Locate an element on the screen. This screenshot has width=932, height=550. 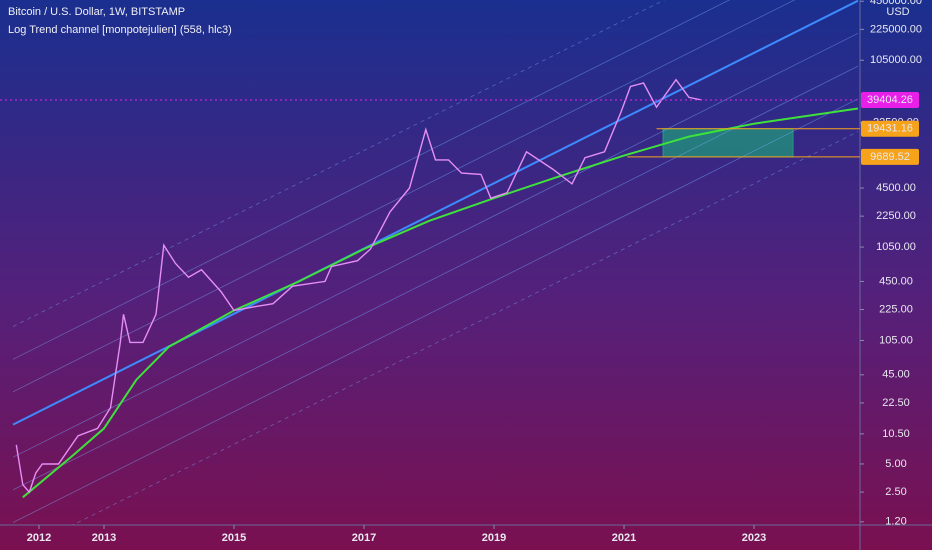
y-tick-label: 105.00 is located at coordinates (896, 340).